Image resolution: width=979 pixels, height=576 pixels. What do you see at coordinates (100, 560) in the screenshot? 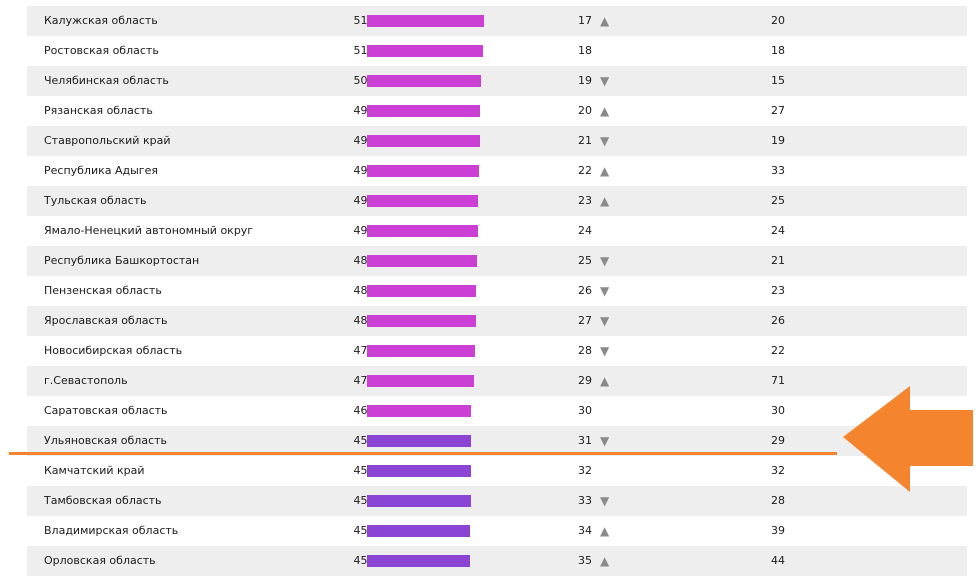
I see `region-name: Орловская область` at bounding box center [100, 560].